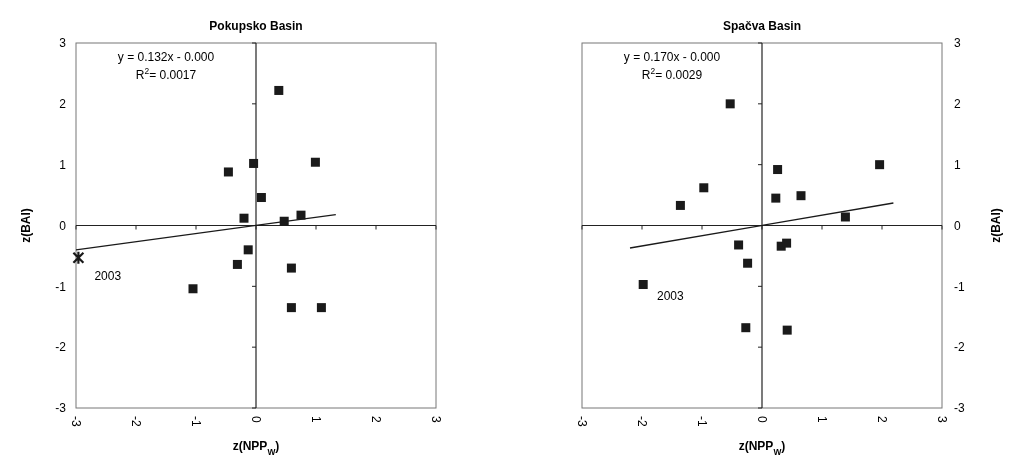 The height and width of the screenshot is (468, 1035). What do you see at coordinates (26, 225) in the screenshot?
I see `y-axis-title: z(BAI)` at bounding box center [26, 225].